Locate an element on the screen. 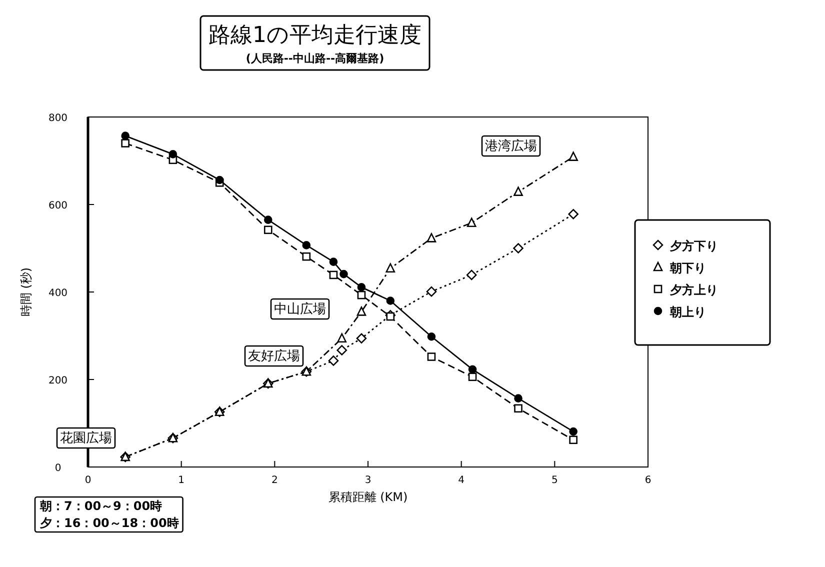  legend-label: 朝上り is located at coordinates (687, 312).